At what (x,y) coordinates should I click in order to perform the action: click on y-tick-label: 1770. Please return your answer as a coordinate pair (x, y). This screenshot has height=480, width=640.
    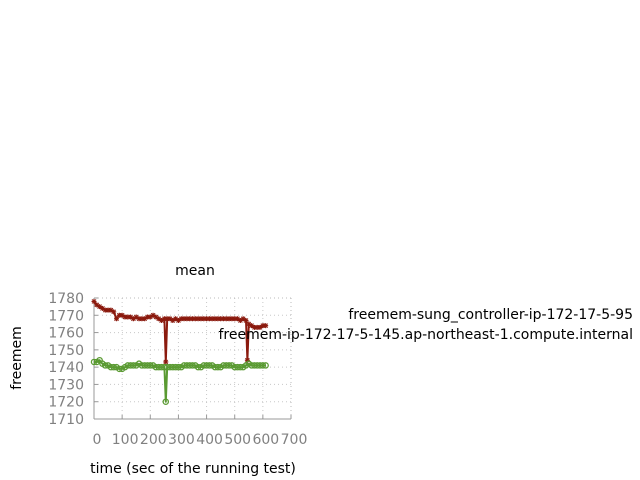
    Looking at the image, I should click on (66, 316).